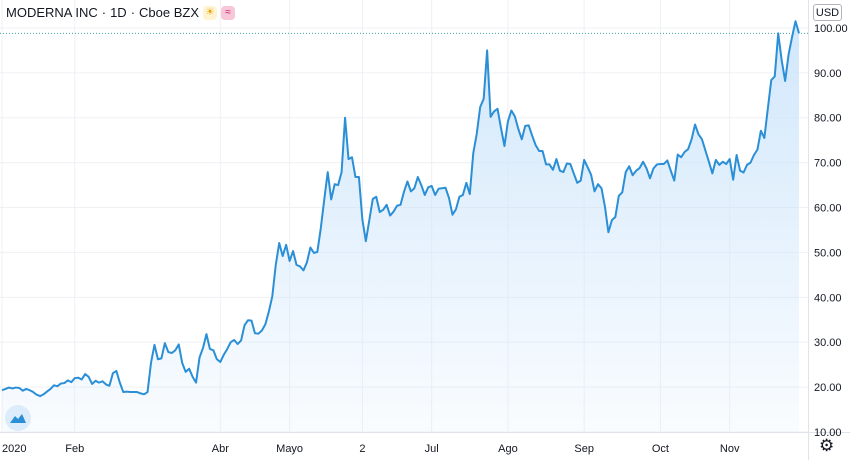 This screenshot has width=850, height=460. I want to click on gear-icon: ⚙, so click(827, 445).